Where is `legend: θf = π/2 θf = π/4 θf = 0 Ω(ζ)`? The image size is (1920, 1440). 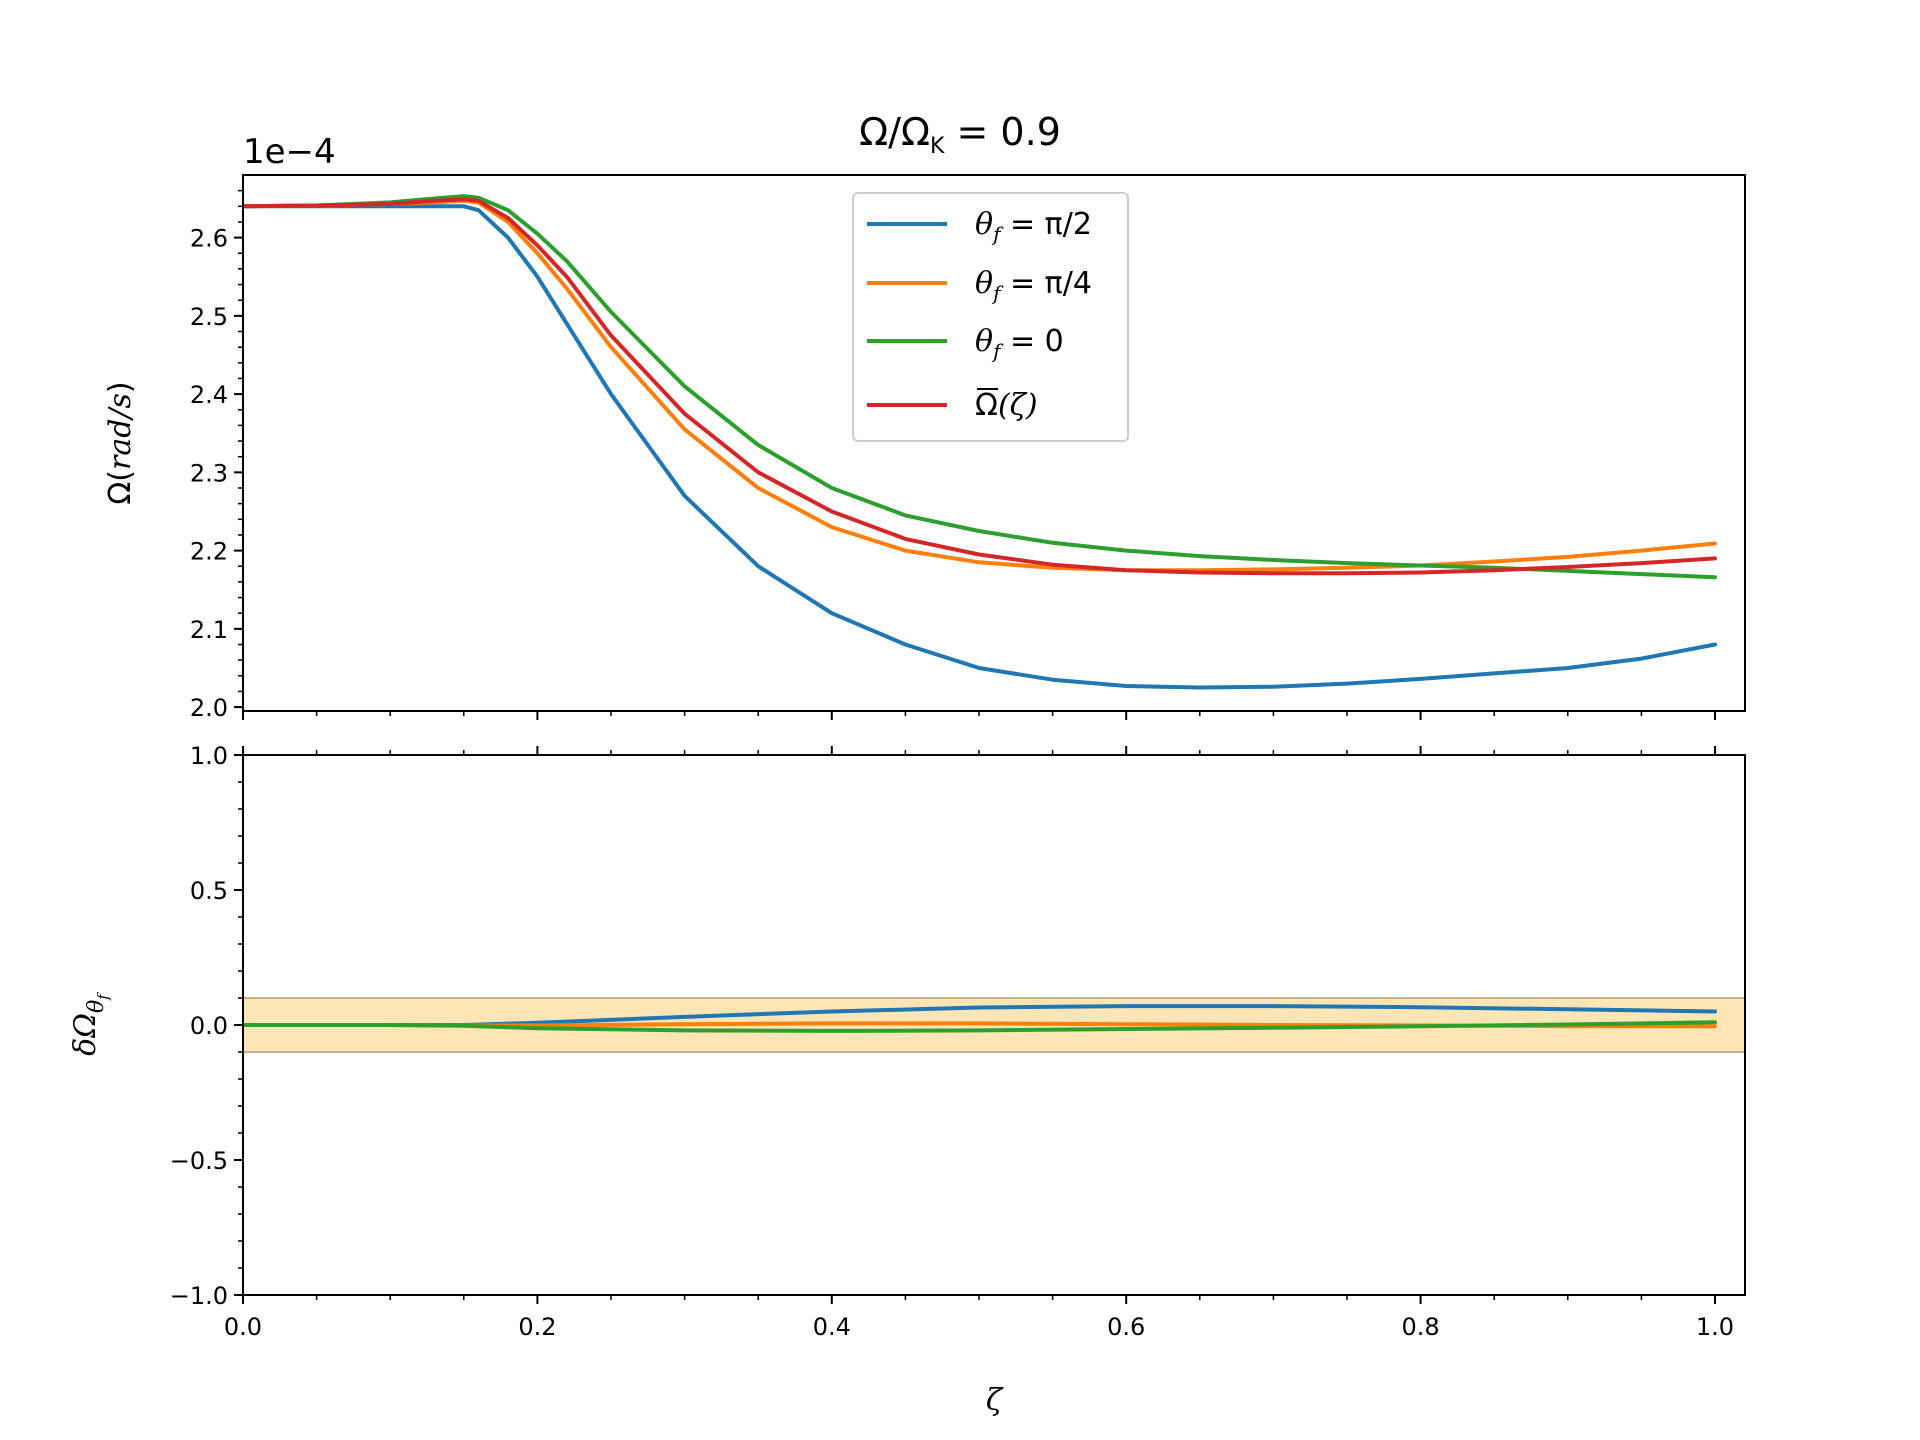 legend: θf = π/2 θf = π/4 θf = 0 Ω(ζ) is located at coordinates (990, 317).